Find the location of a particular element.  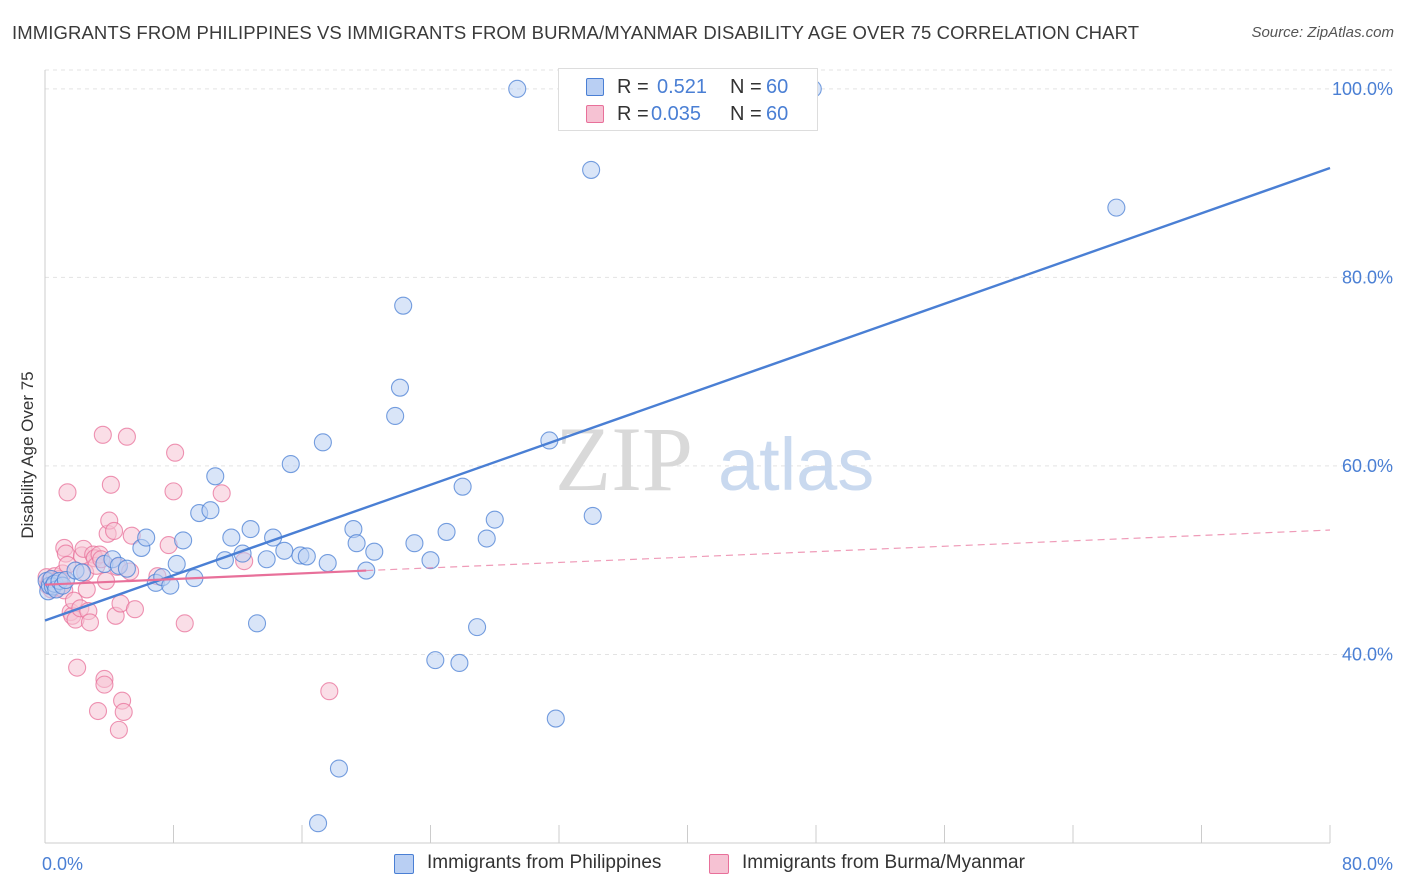

stats-box: R = 0.521 N = 60 R = 0.035 N = 60 is located at coordinates (688, 99).